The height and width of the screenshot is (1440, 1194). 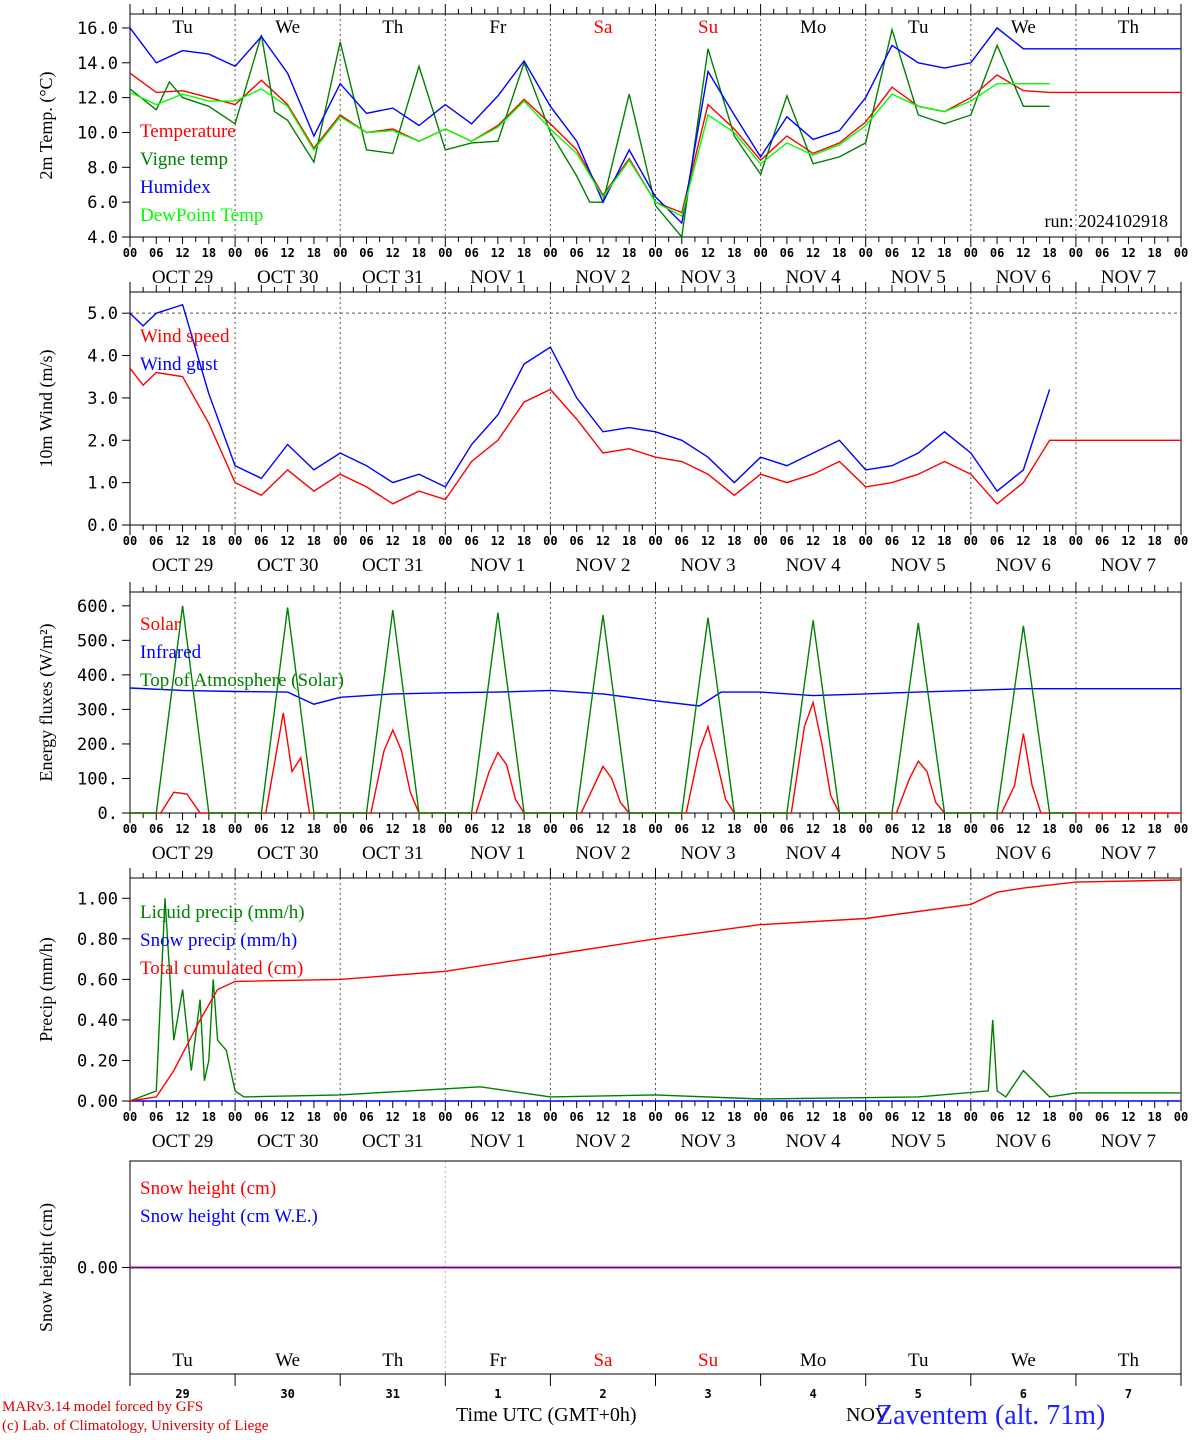 I want to click on y-tick-label: 2.0, so click(x=102, y=441).